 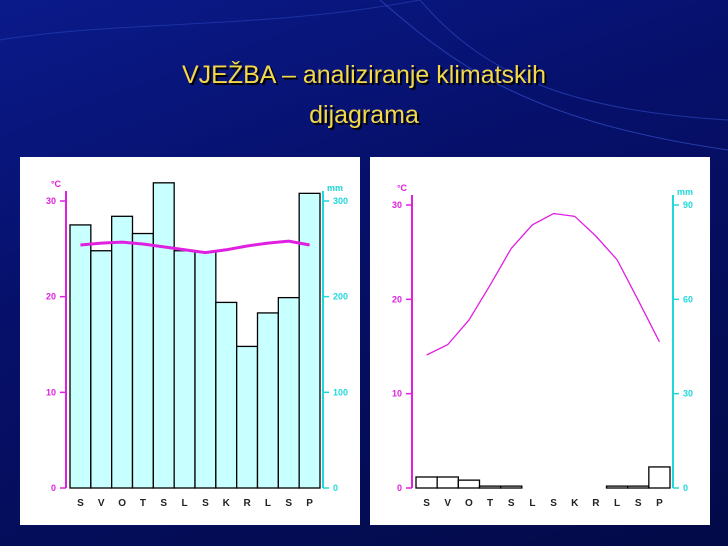 I want to click on slide-title: VJEŽBA – analiziranje klimatskih, so click(x=364, y=74).